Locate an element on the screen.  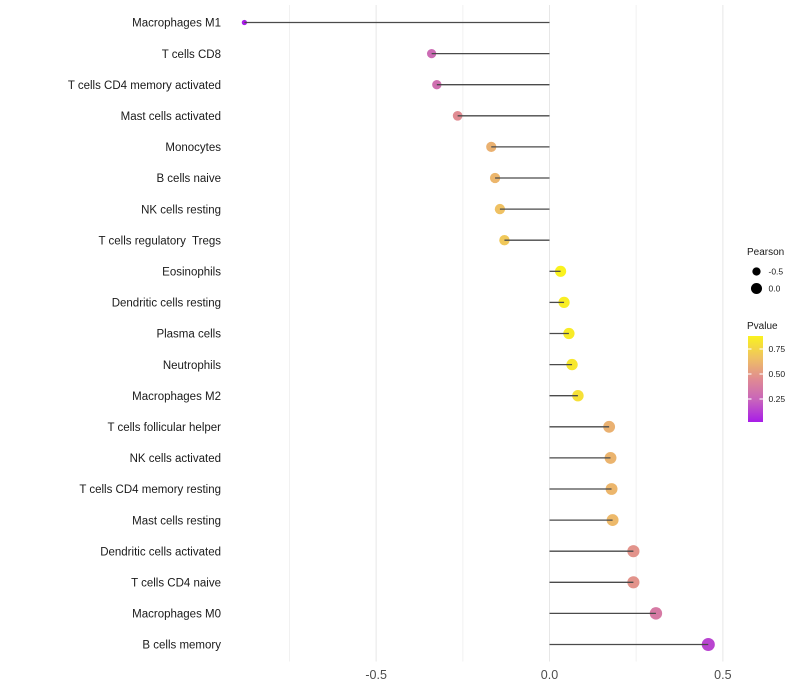
legend-size-label: 0.0 is located at coordinates (775, 289).